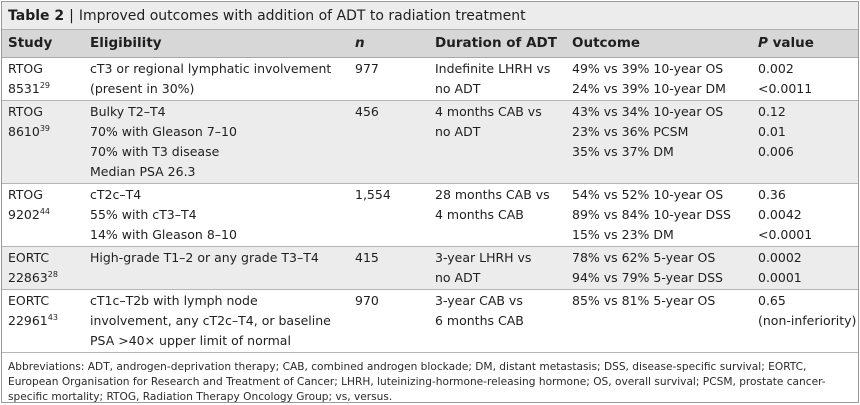 This screenshot has width=860, height=405. I want to click on cell-eligibility-line: PSA >40× upper limit of normal, so click(190, 340).